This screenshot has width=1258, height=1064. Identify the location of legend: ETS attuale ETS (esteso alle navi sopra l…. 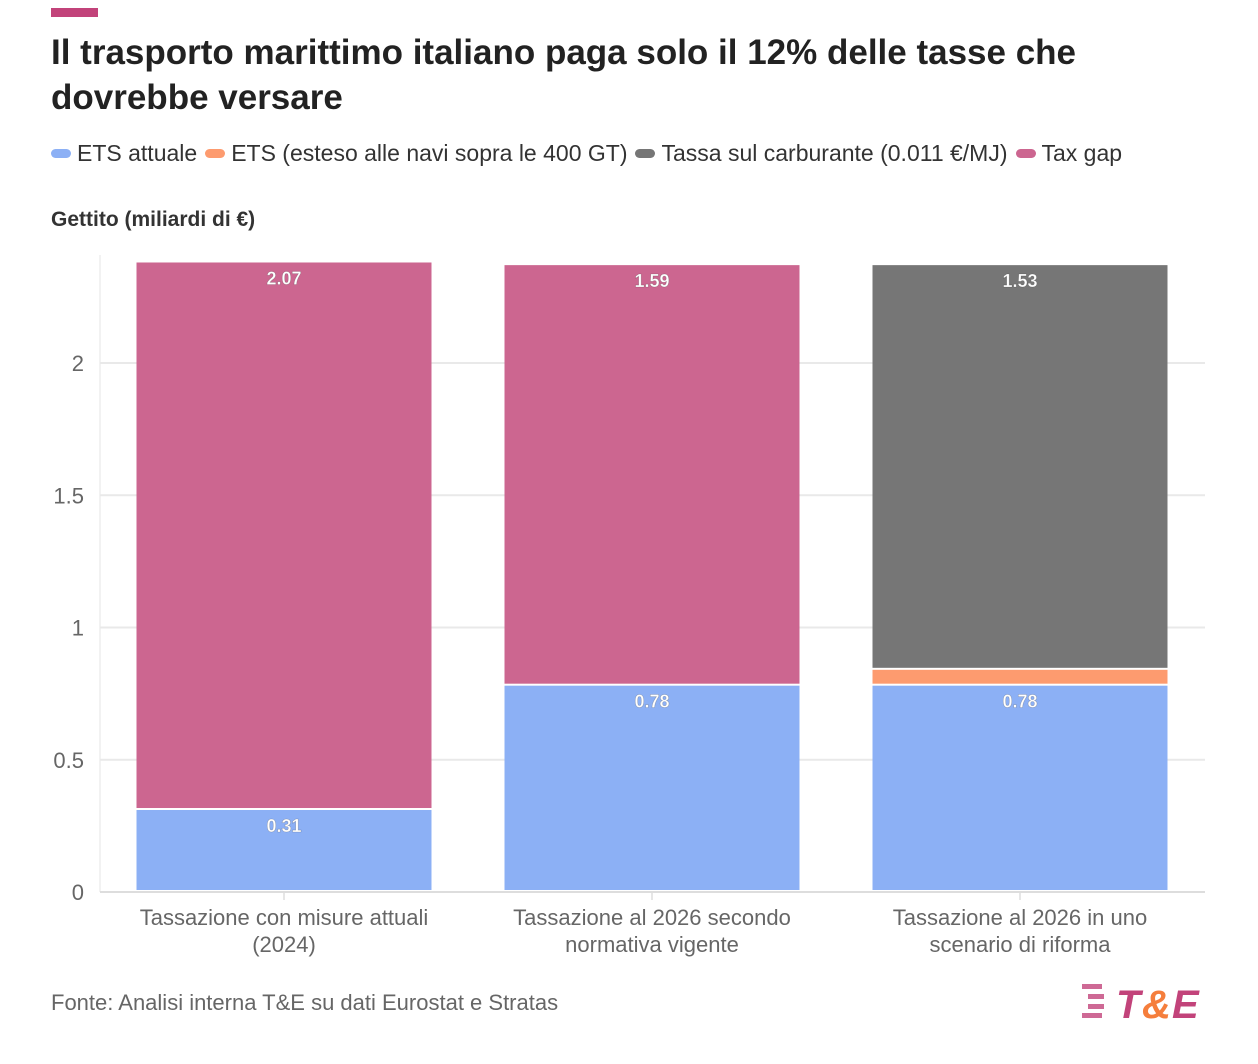
(586, 153).